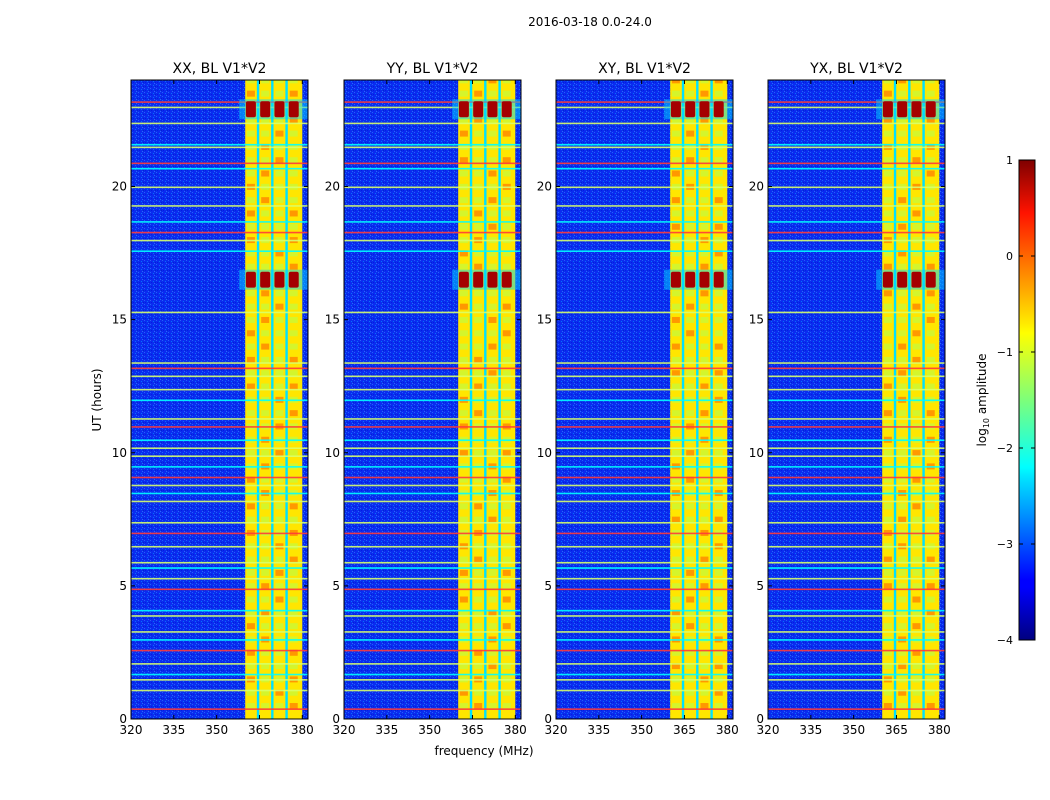 The height and width of the screenshot is (800, 1050). I want to click on x-tick-label: 320, so click(344, 730).